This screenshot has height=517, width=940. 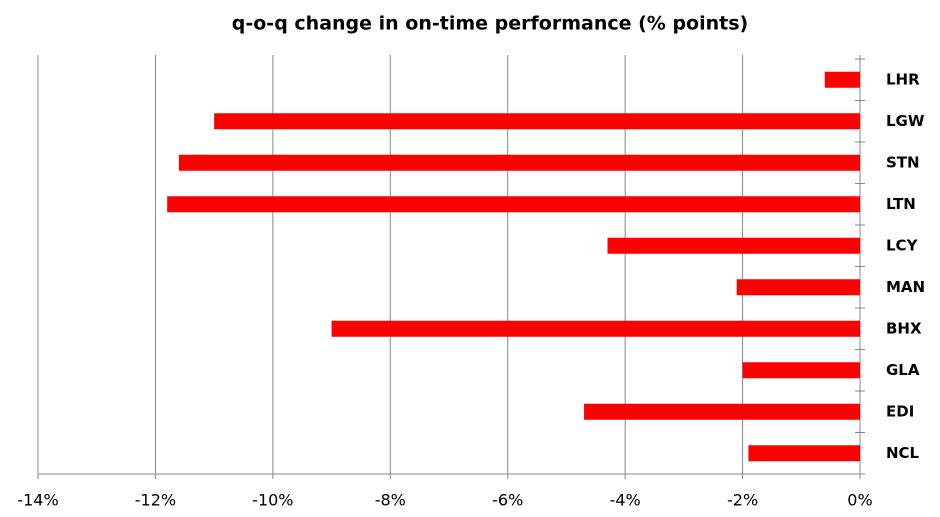 What do you see at coordinates (859, 500) in the screenshot?
I see `x-tick-label: 0%` at bounding box center [859, 500].